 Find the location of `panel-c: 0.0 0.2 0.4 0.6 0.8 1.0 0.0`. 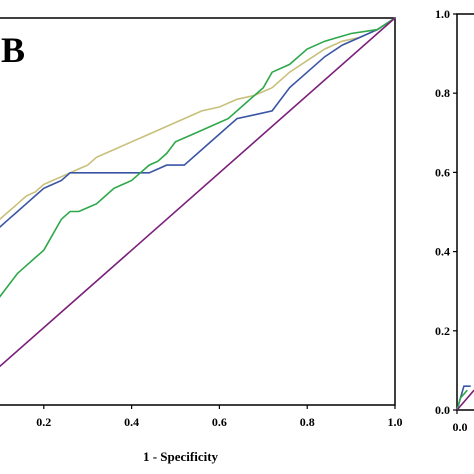

panel-c: 0.0 0.2 0.4 0.6 0.8 1.0 0.0 is located at coordinates (454, 220).